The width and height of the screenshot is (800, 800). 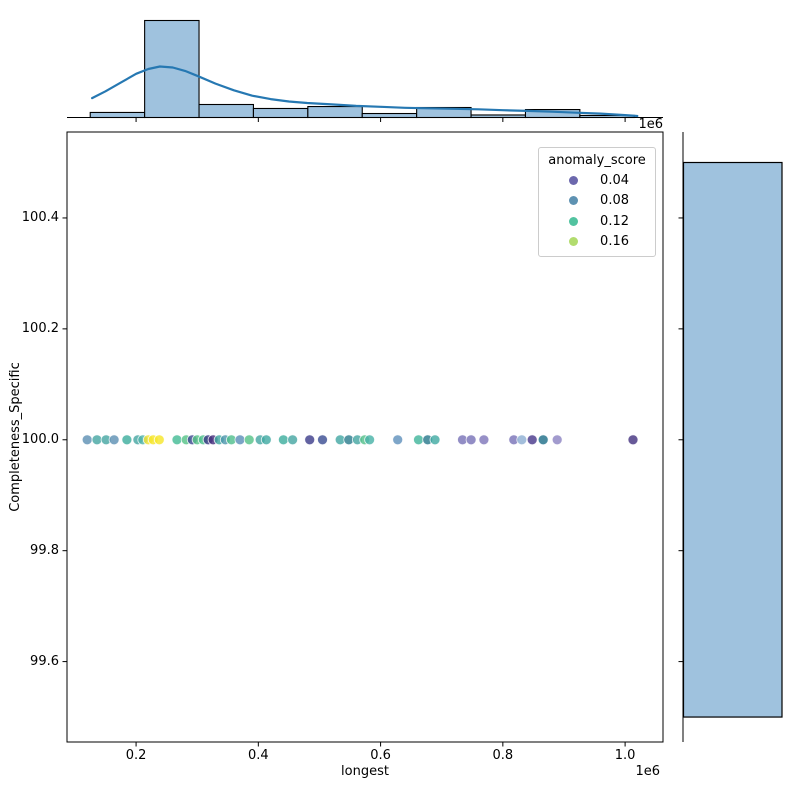 I want to click on x-tick-label: 0.6, so click(x=380, y=755).